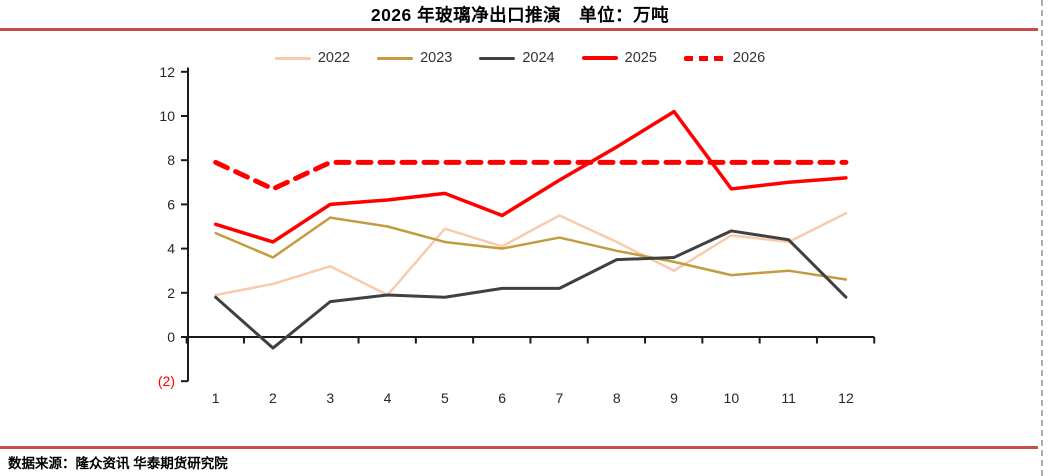 Image resolution: width=1048 pixels, height=476 pixels. Describe the element at coordinates (749, 58) in the screenshot. I see `legend-label-2026: 2026` at that location.